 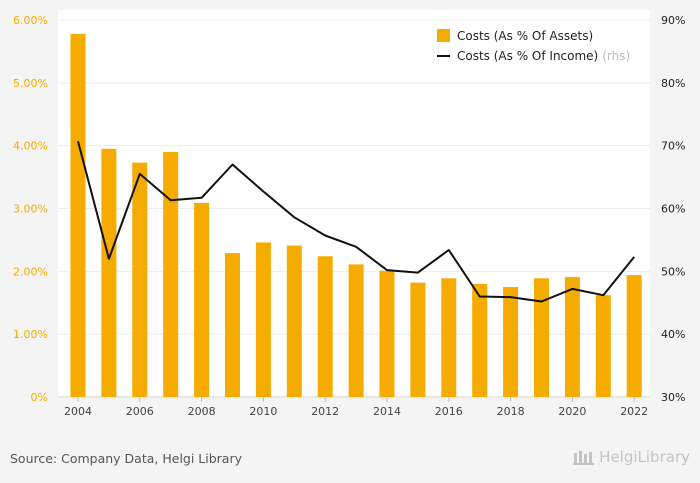 What do you see at coordinates (673, 397) in the screenshot?
I see `right-tick-label: 30%` at bounding box center [673, 397].